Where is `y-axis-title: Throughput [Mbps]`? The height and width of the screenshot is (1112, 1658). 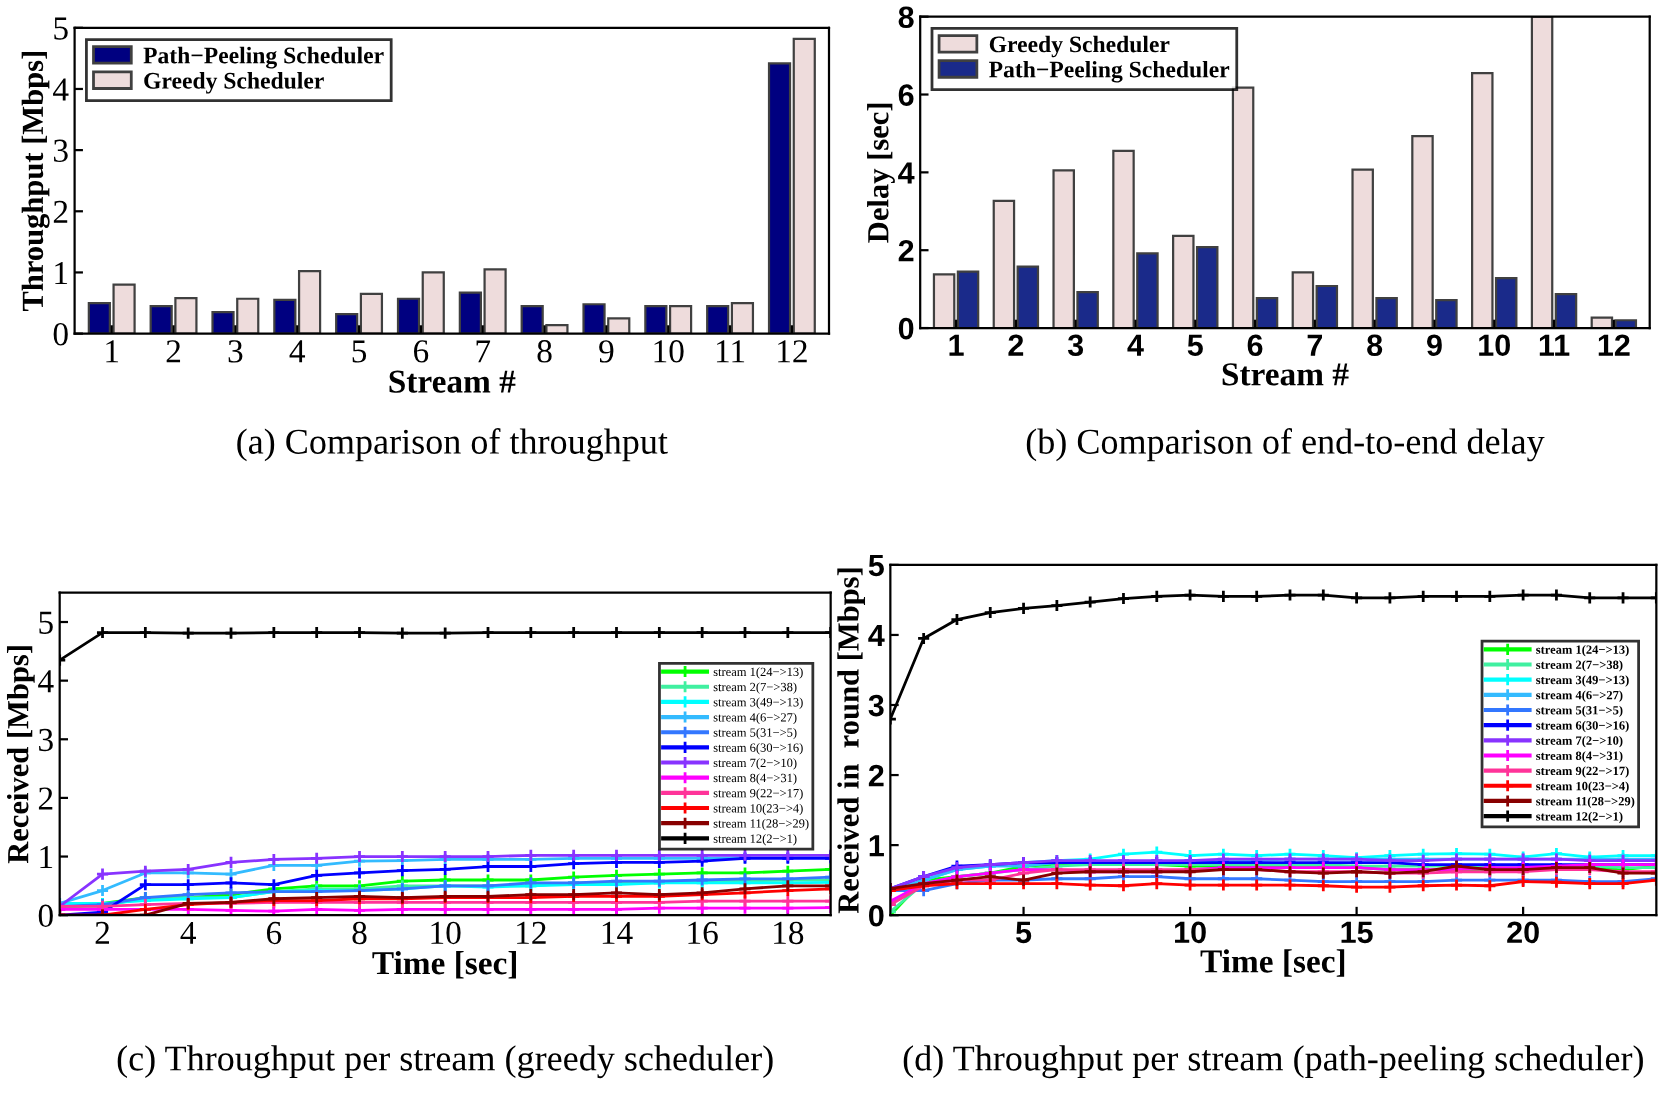 y-axis-title: Throughput [Mbps] is located at coordinates (35, 182).